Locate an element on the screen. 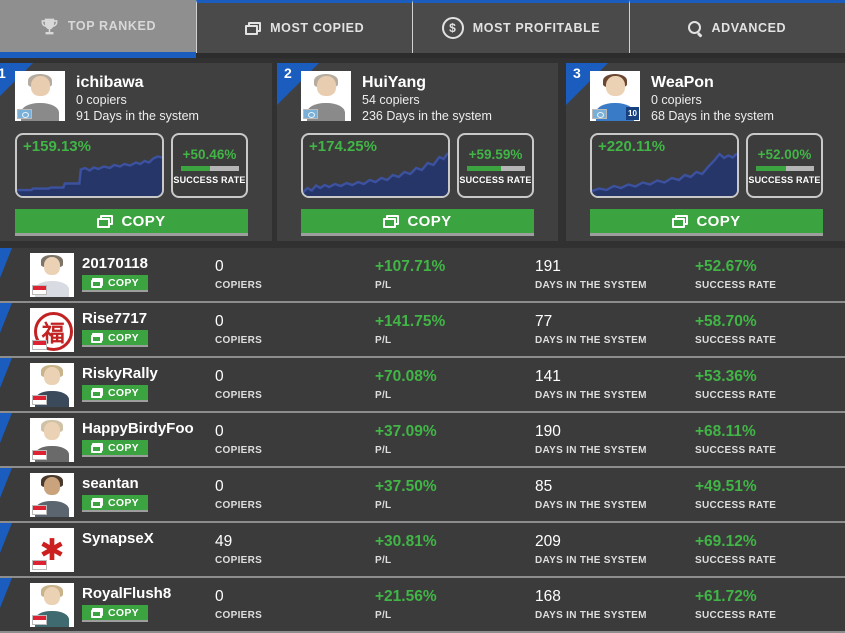  tab-advanced: ADVANCED is located at coordinates (736, 26).